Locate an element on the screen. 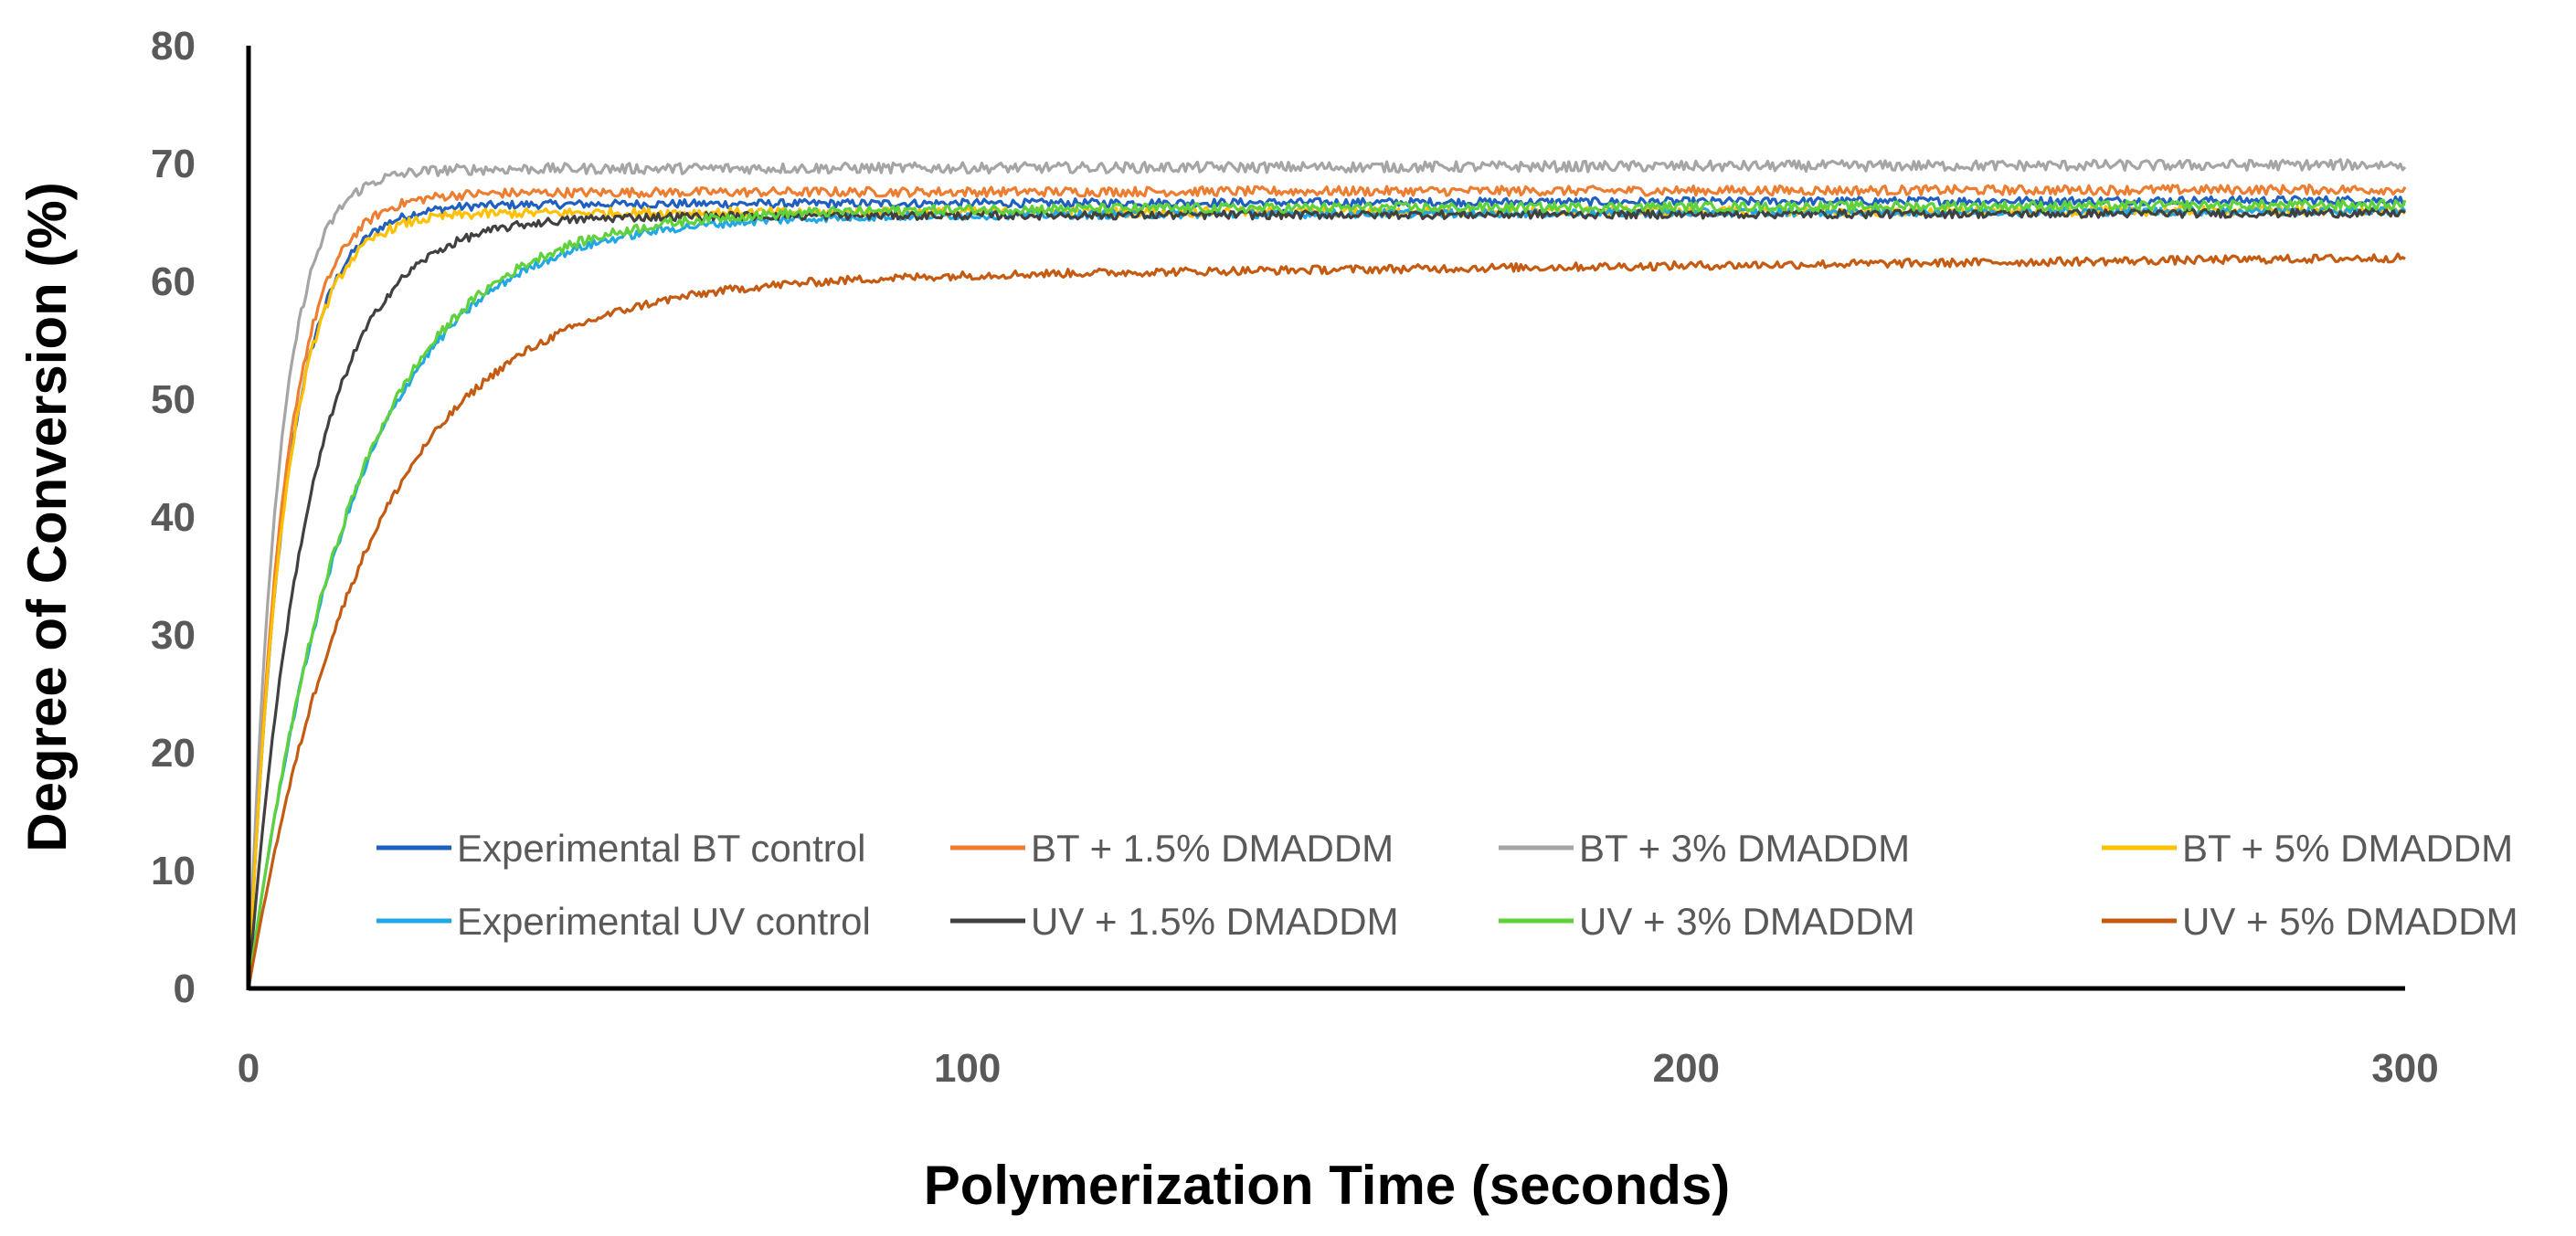 The height and width of the screenshot is (1236, 2576). legend-label-5: Experimental UV control is located at coordinates (664, 922).